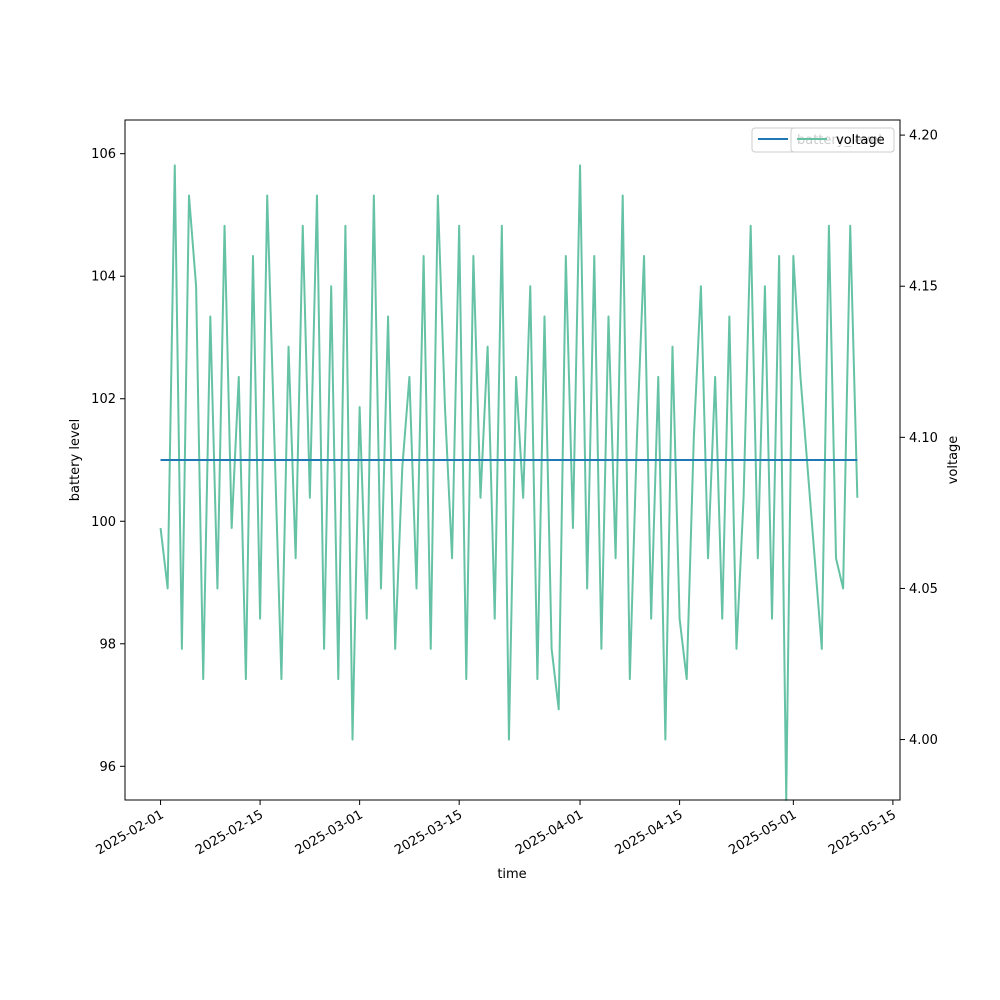 Image resolution: width=1000 pixels, height=1000 pixels. What do you see at coordinates (953, 460) in the screenshot?
I see `right-axis-label: voltage` at bounding box center [953, 460].